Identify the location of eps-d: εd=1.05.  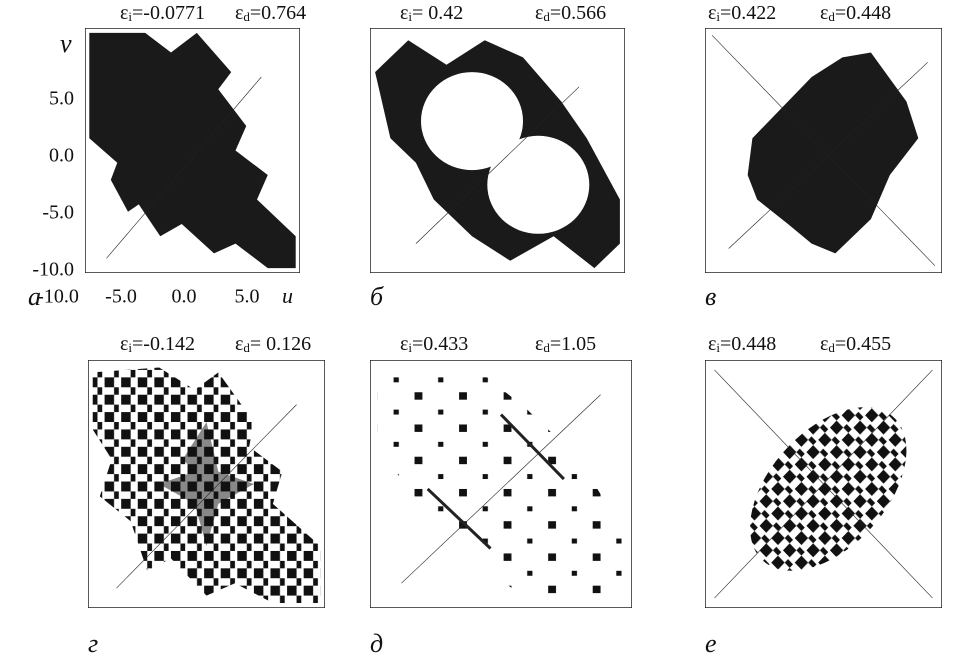
(565, 344).